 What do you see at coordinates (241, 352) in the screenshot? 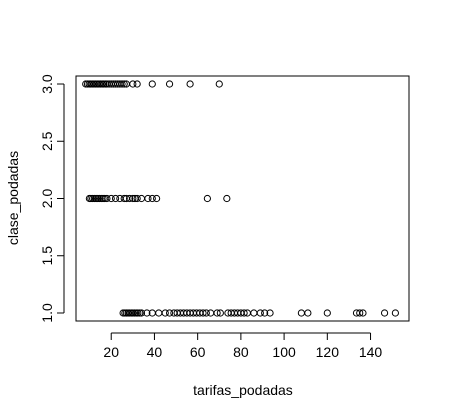
I see `x-tick-label: 80` at bounding box center [241, 352].